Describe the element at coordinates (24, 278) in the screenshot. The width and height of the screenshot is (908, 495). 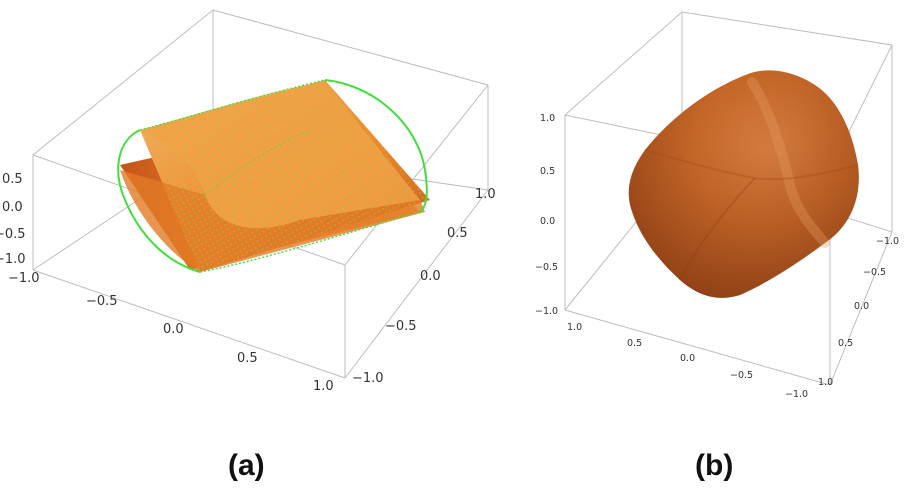
I see `panel-a-x-tick: −1.0` at that location.